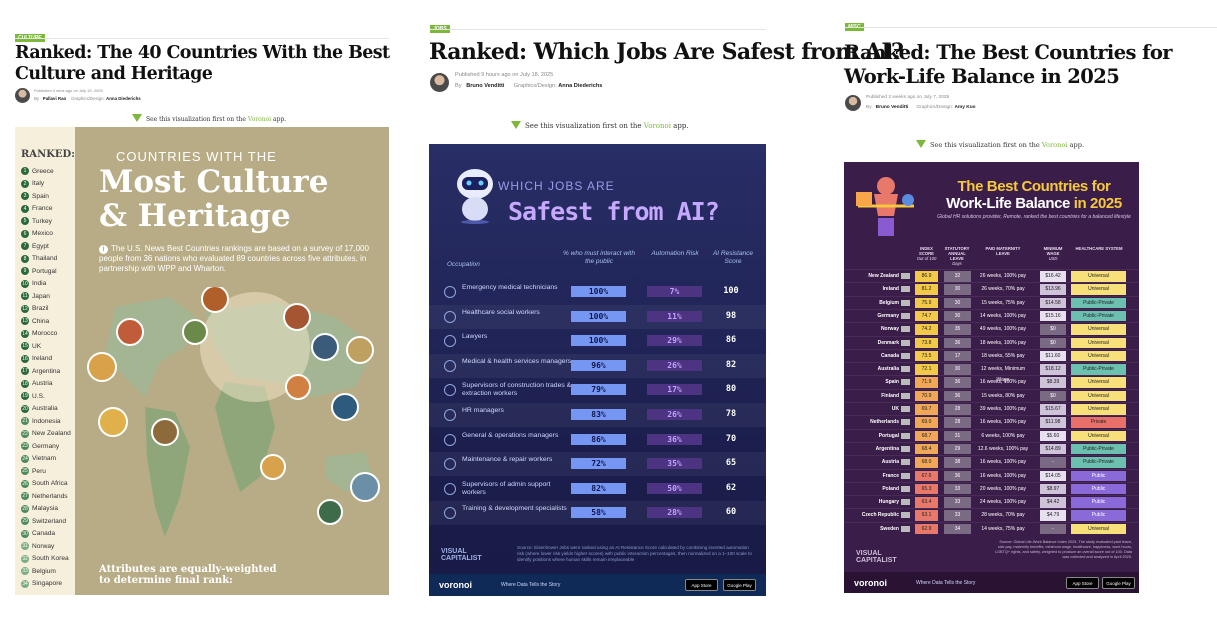 The height and width of the screenshot is (621, 1217). Describe the element at coordinates (25, 221) in the screenshot. I see `rank-number: 5` at that location.